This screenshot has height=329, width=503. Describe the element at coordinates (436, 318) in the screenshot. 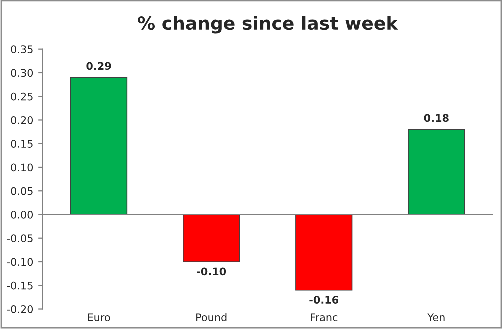

I see `x-tick-label: Yen` at that location.